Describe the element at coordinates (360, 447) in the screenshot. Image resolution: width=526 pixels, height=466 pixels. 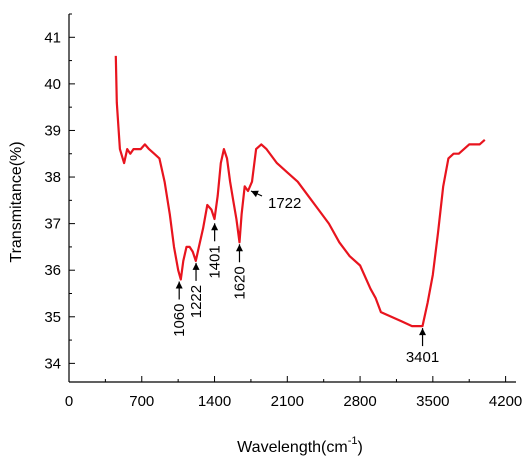
I see `x-axis-label-close: )` at that location.